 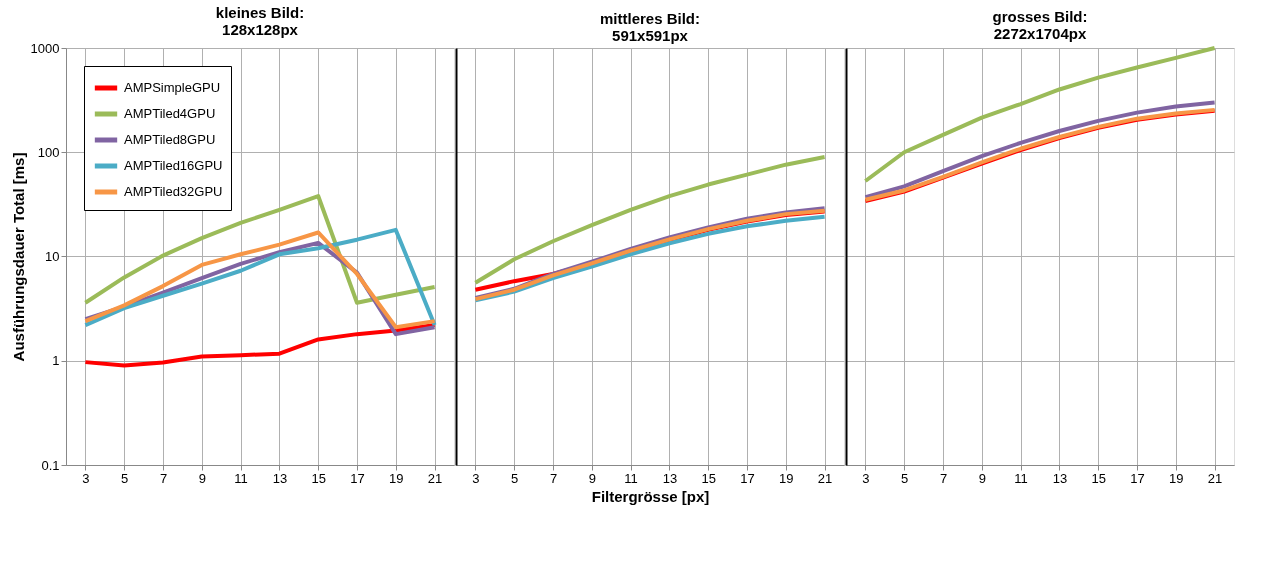 What do you see at coordinates (50, 465) in the screenshot?
I see `y-tick-label: 0.1` at bounding box center [50, 465].